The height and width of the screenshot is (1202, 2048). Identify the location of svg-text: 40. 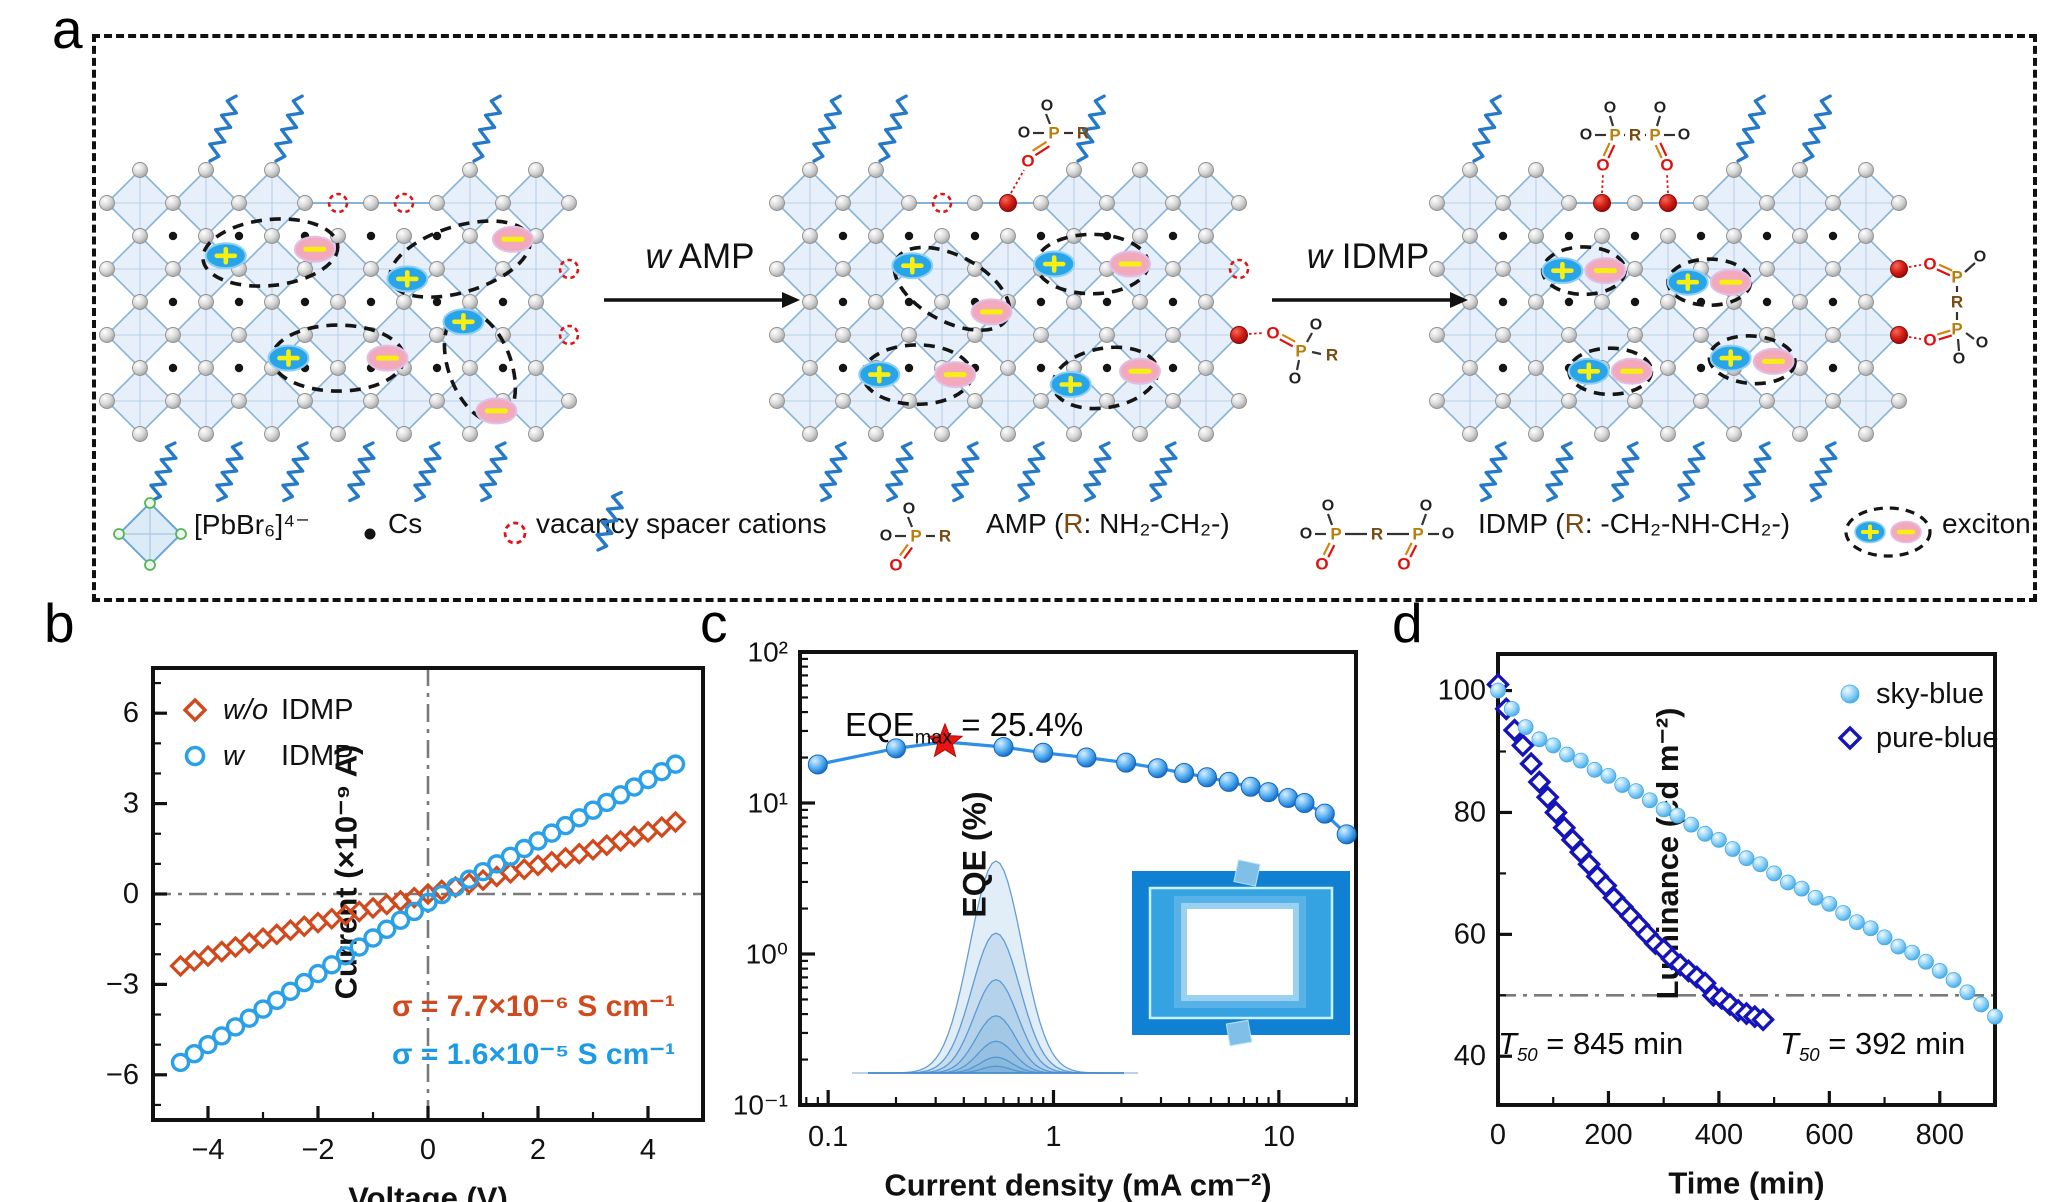
(1470, 1056).